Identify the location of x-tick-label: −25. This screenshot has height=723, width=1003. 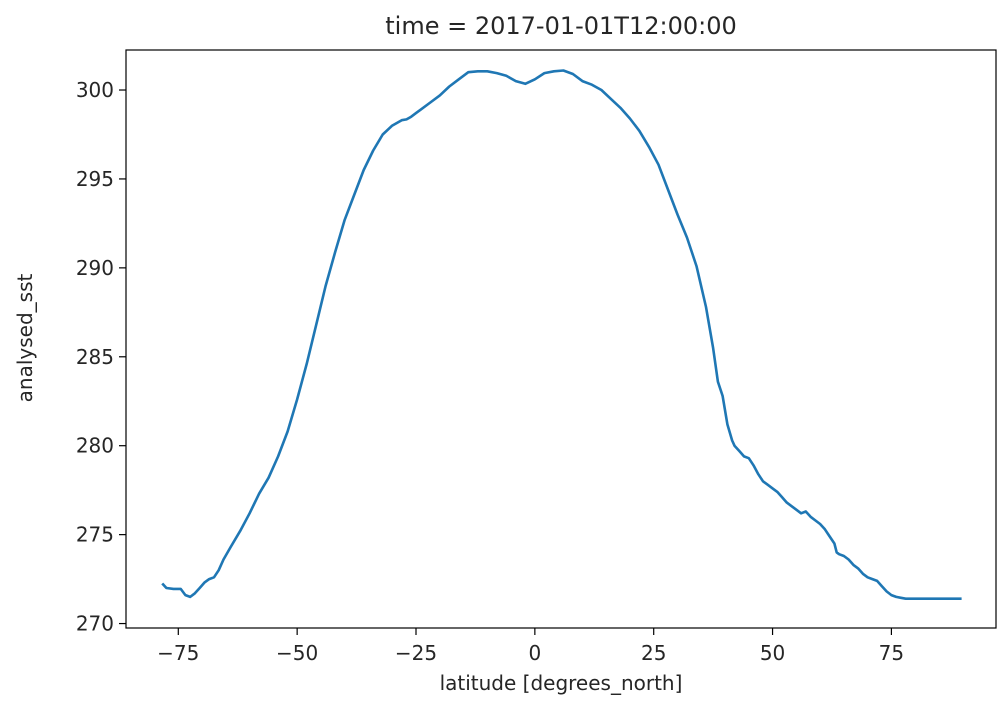
(416, 653).